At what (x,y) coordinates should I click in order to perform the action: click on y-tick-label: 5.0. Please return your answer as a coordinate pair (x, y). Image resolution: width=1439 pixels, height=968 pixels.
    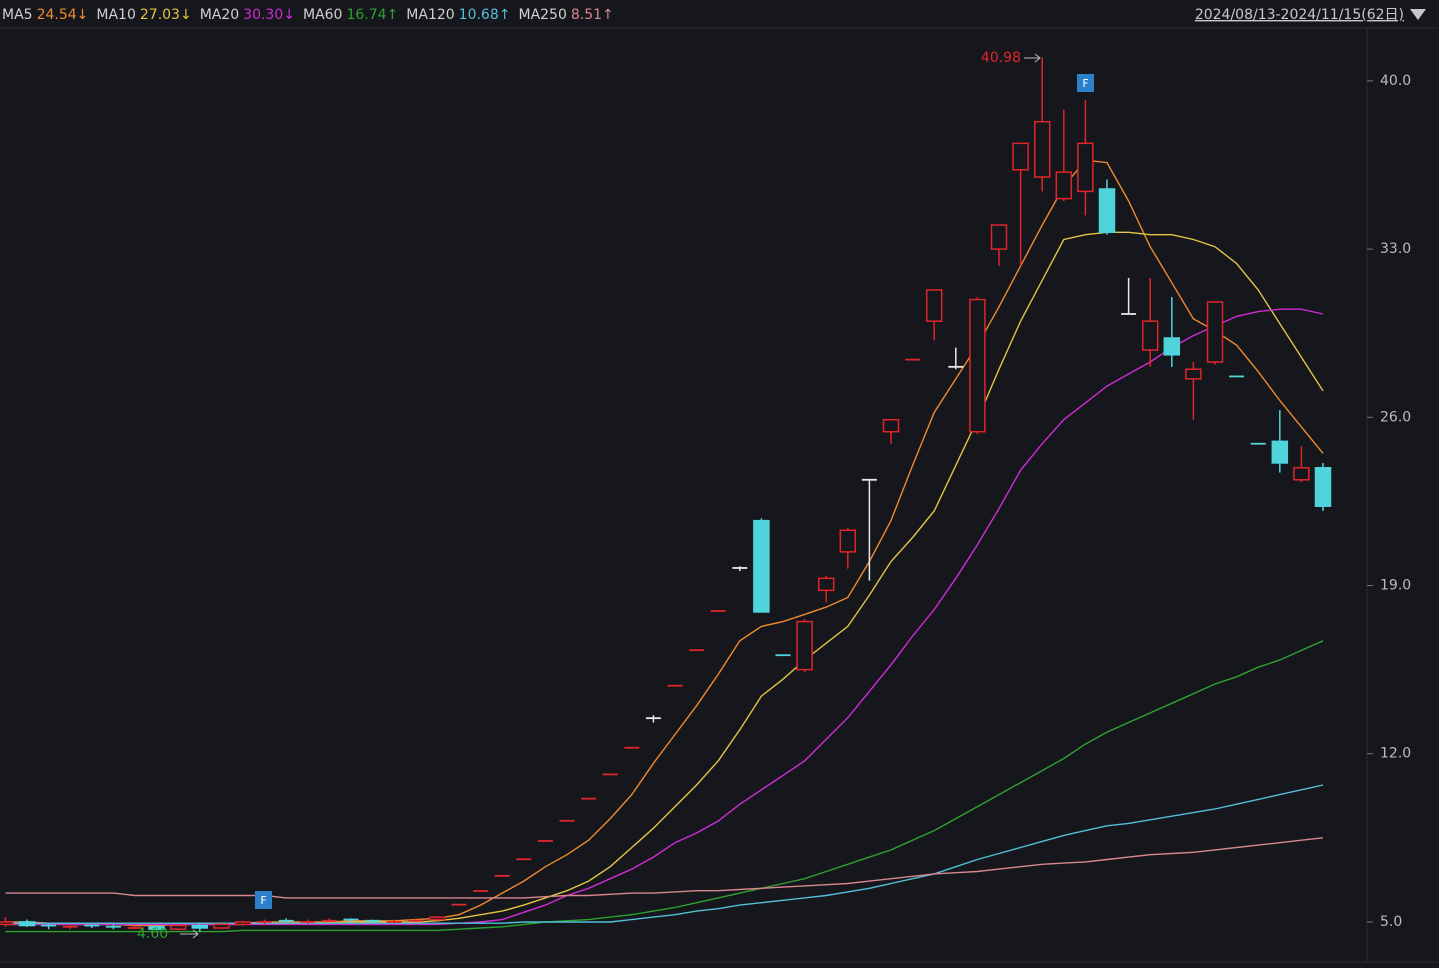
    Looking at the image, I should click on (1391, 922).